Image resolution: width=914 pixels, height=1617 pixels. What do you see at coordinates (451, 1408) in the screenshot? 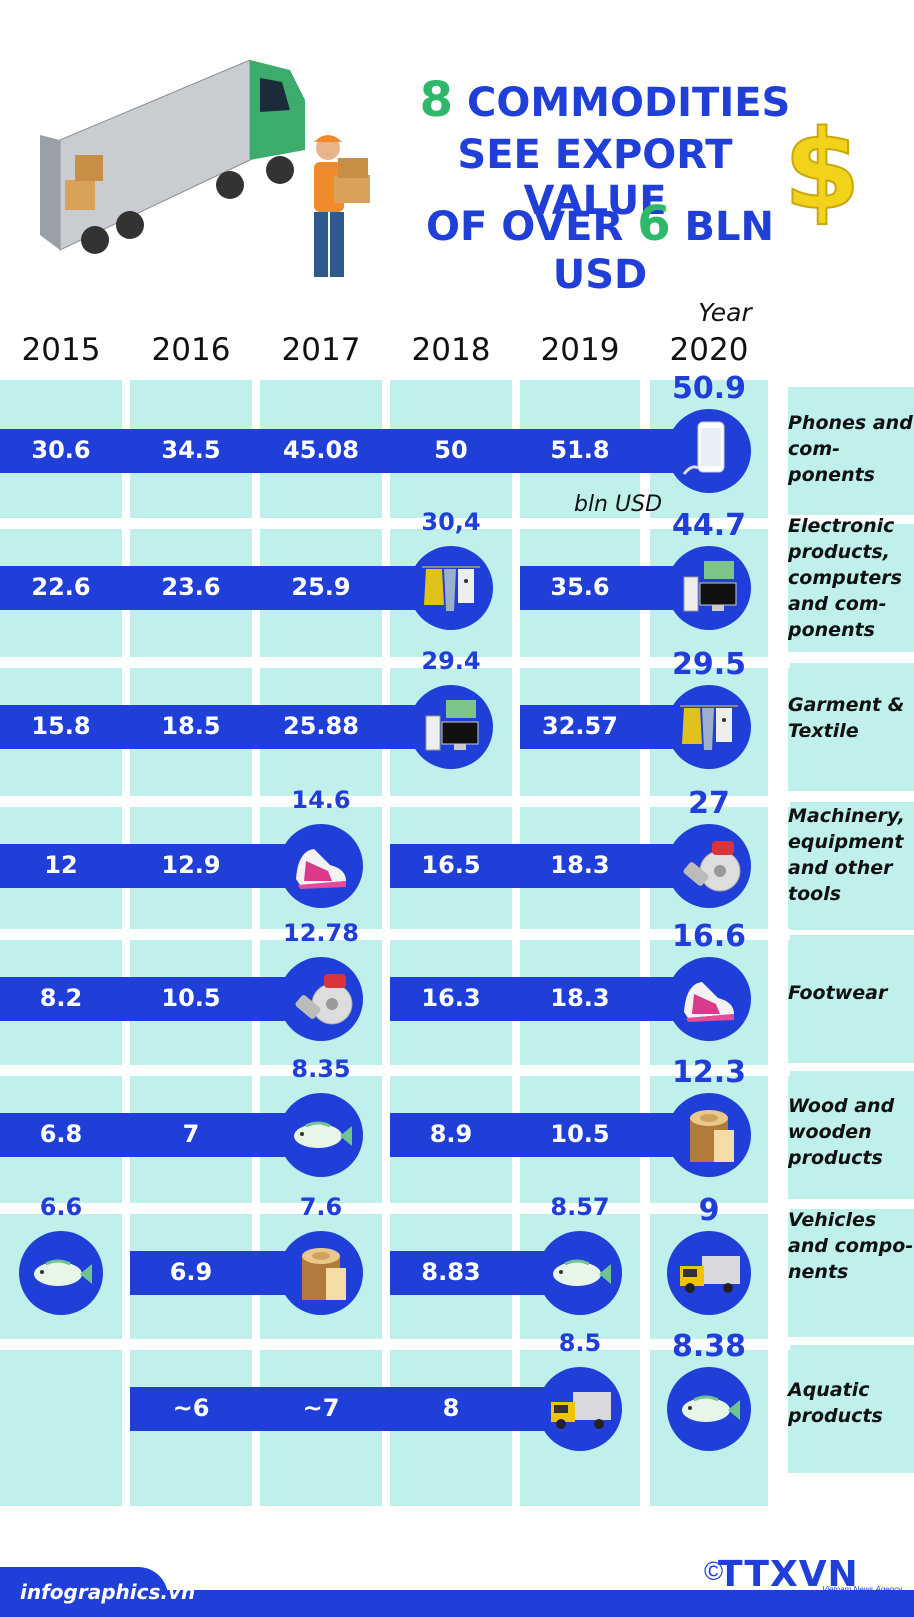
I see `band-value-2018: 8` at bounding box center [451, 1408].